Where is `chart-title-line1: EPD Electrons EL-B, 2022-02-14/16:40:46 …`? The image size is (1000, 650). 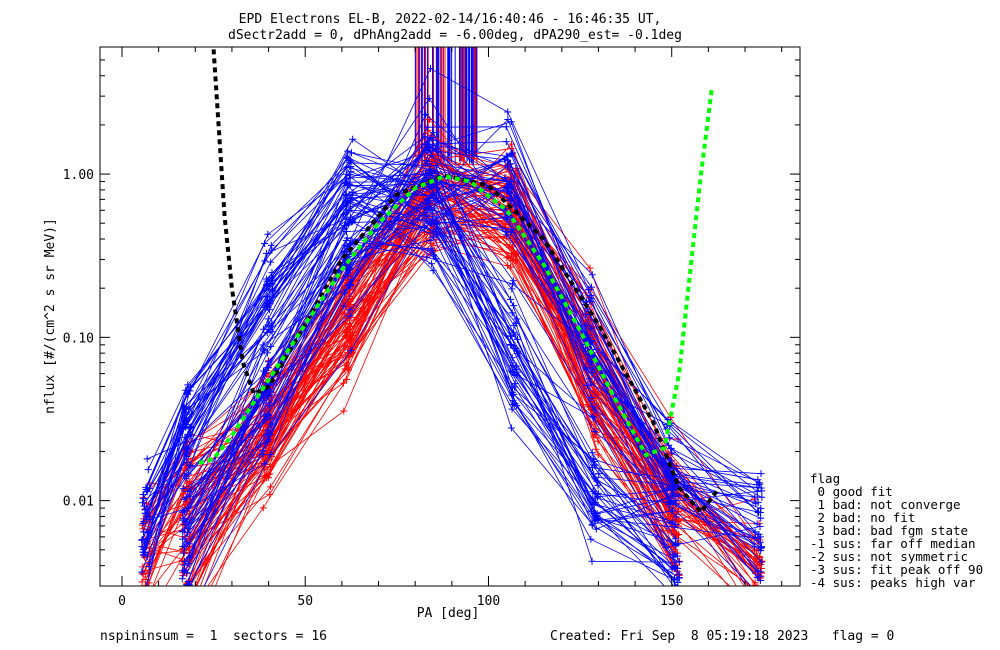 chart-title-line1: EPD Electrons EL-B, 2022-02-14/16:40:46 … is located at coordinates (450, 19).